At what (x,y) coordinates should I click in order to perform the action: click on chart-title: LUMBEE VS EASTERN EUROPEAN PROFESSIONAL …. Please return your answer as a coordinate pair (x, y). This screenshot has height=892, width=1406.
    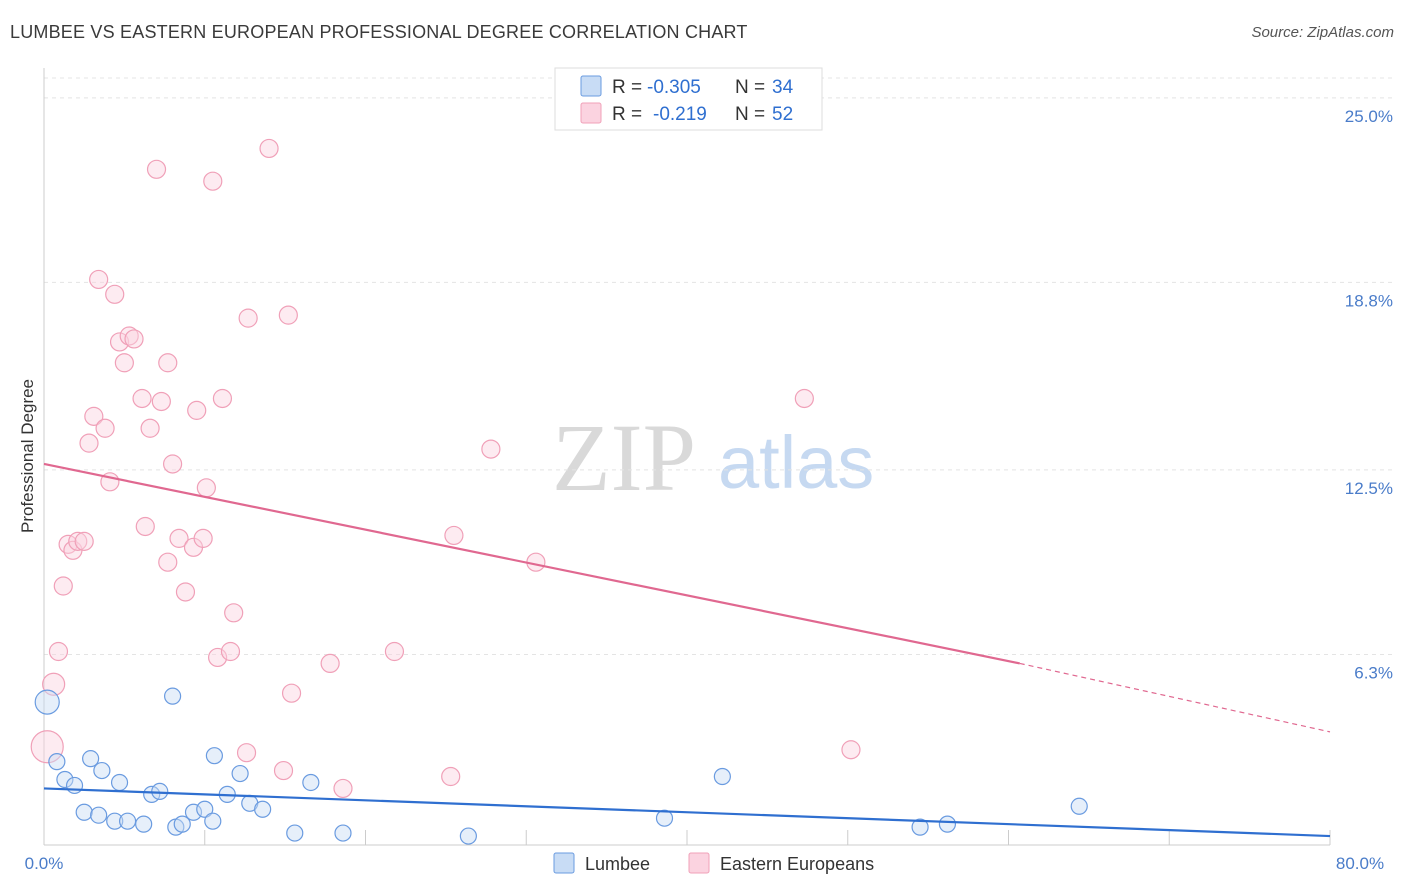
    Looking at the image, I should click on (379, 32).